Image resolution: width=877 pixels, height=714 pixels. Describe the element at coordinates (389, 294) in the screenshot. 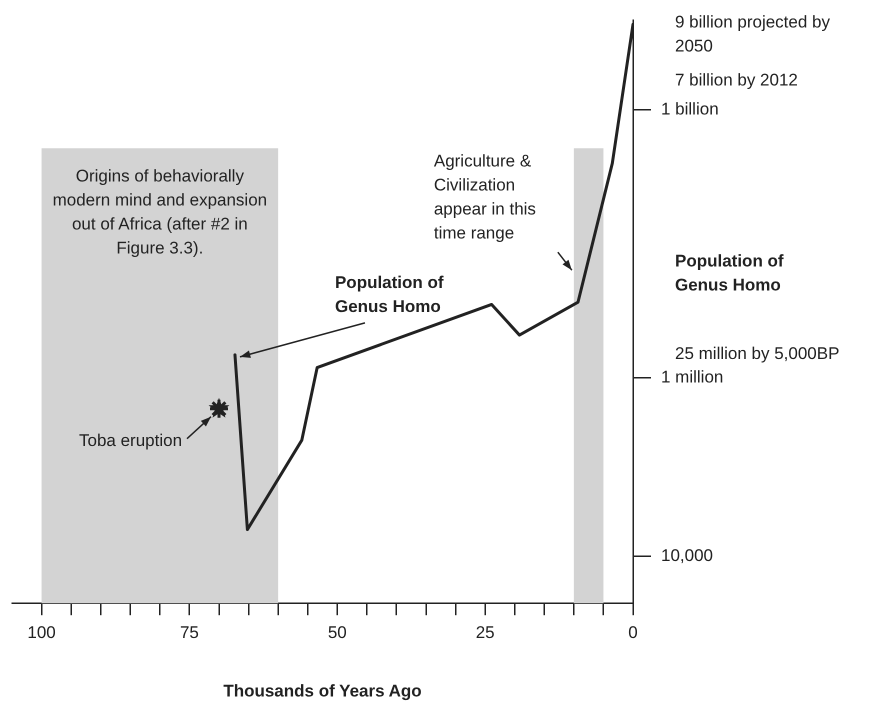

I see `annotation: Population of Genus Homo` at that location.